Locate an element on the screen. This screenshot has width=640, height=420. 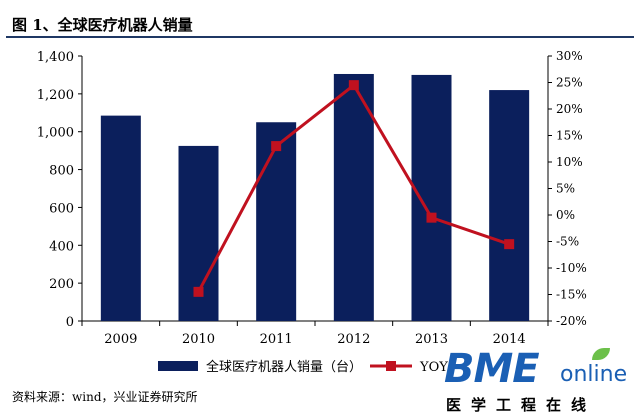
leaf-icon is located at coordinates (601, 354).